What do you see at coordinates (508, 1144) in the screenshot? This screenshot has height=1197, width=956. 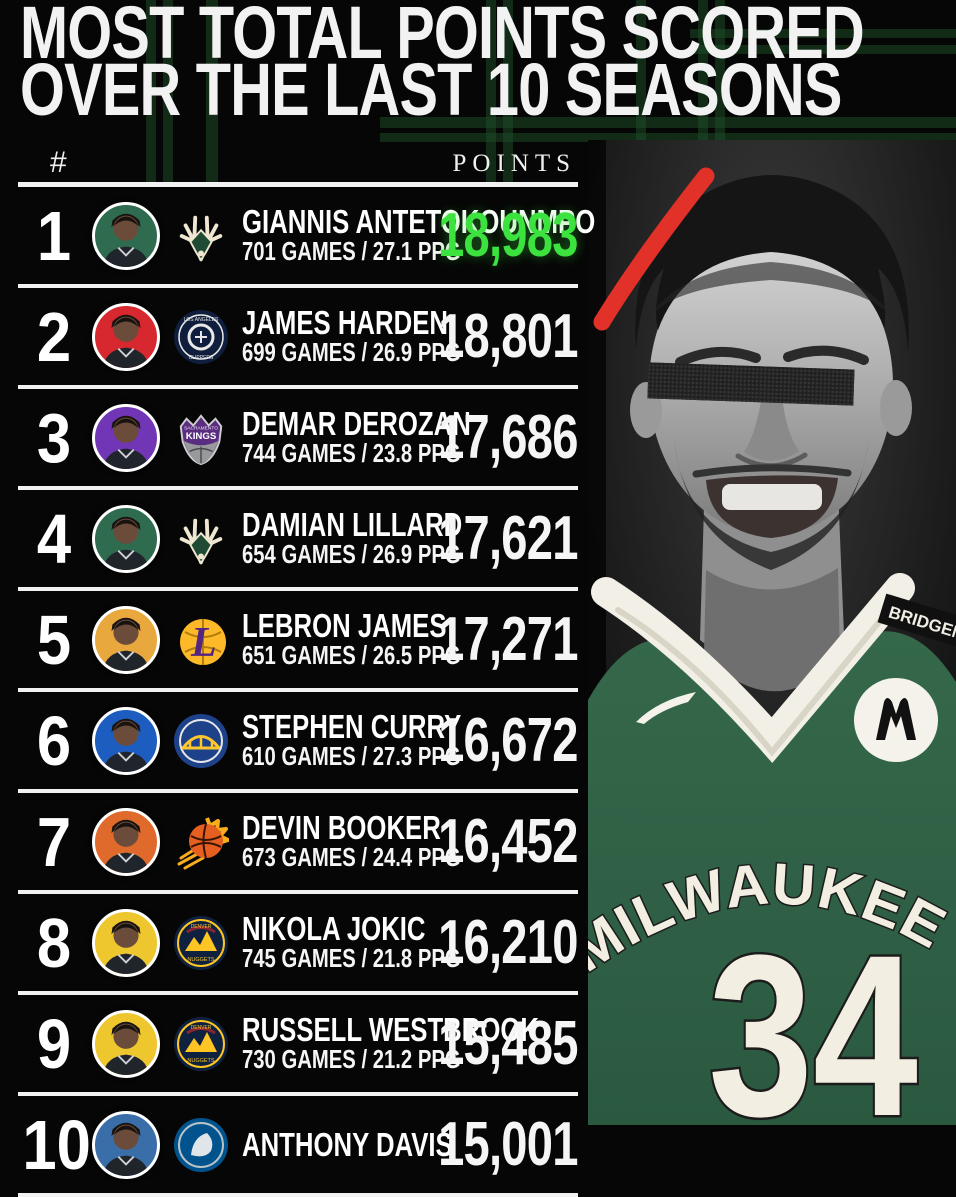 I see `points-value: 15,001` at bounding box center [508, 1144].